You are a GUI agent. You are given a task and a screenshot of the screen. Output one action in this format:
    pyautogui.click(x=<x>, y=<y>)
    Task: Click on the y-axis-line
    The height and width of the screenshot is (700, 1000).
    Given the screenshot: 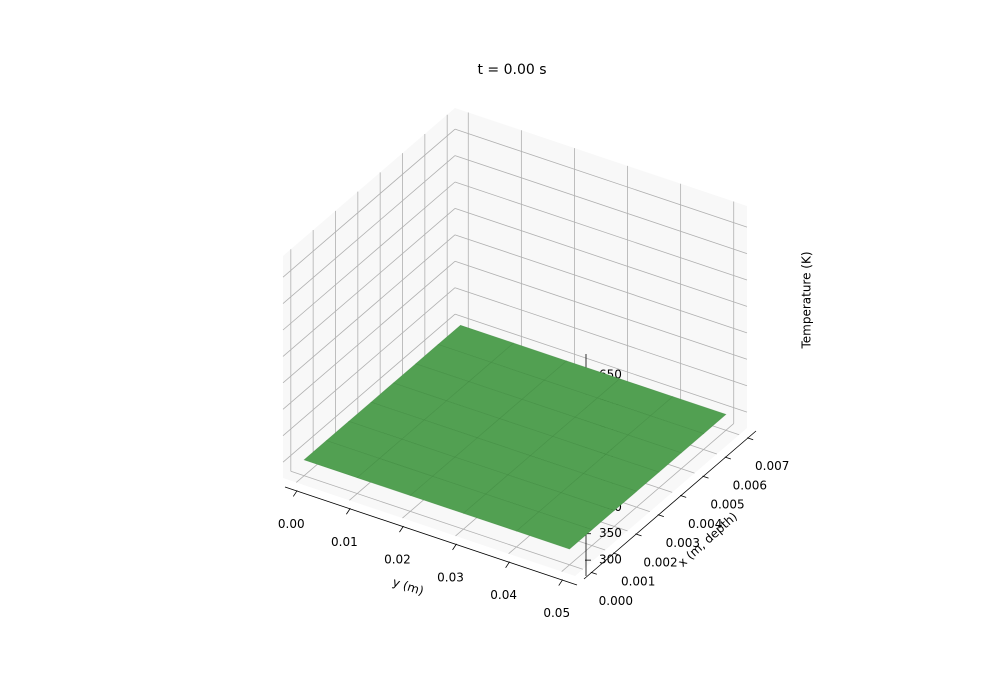 What is the action you would take?
    pyautogui.click(x=670, y=505)
    